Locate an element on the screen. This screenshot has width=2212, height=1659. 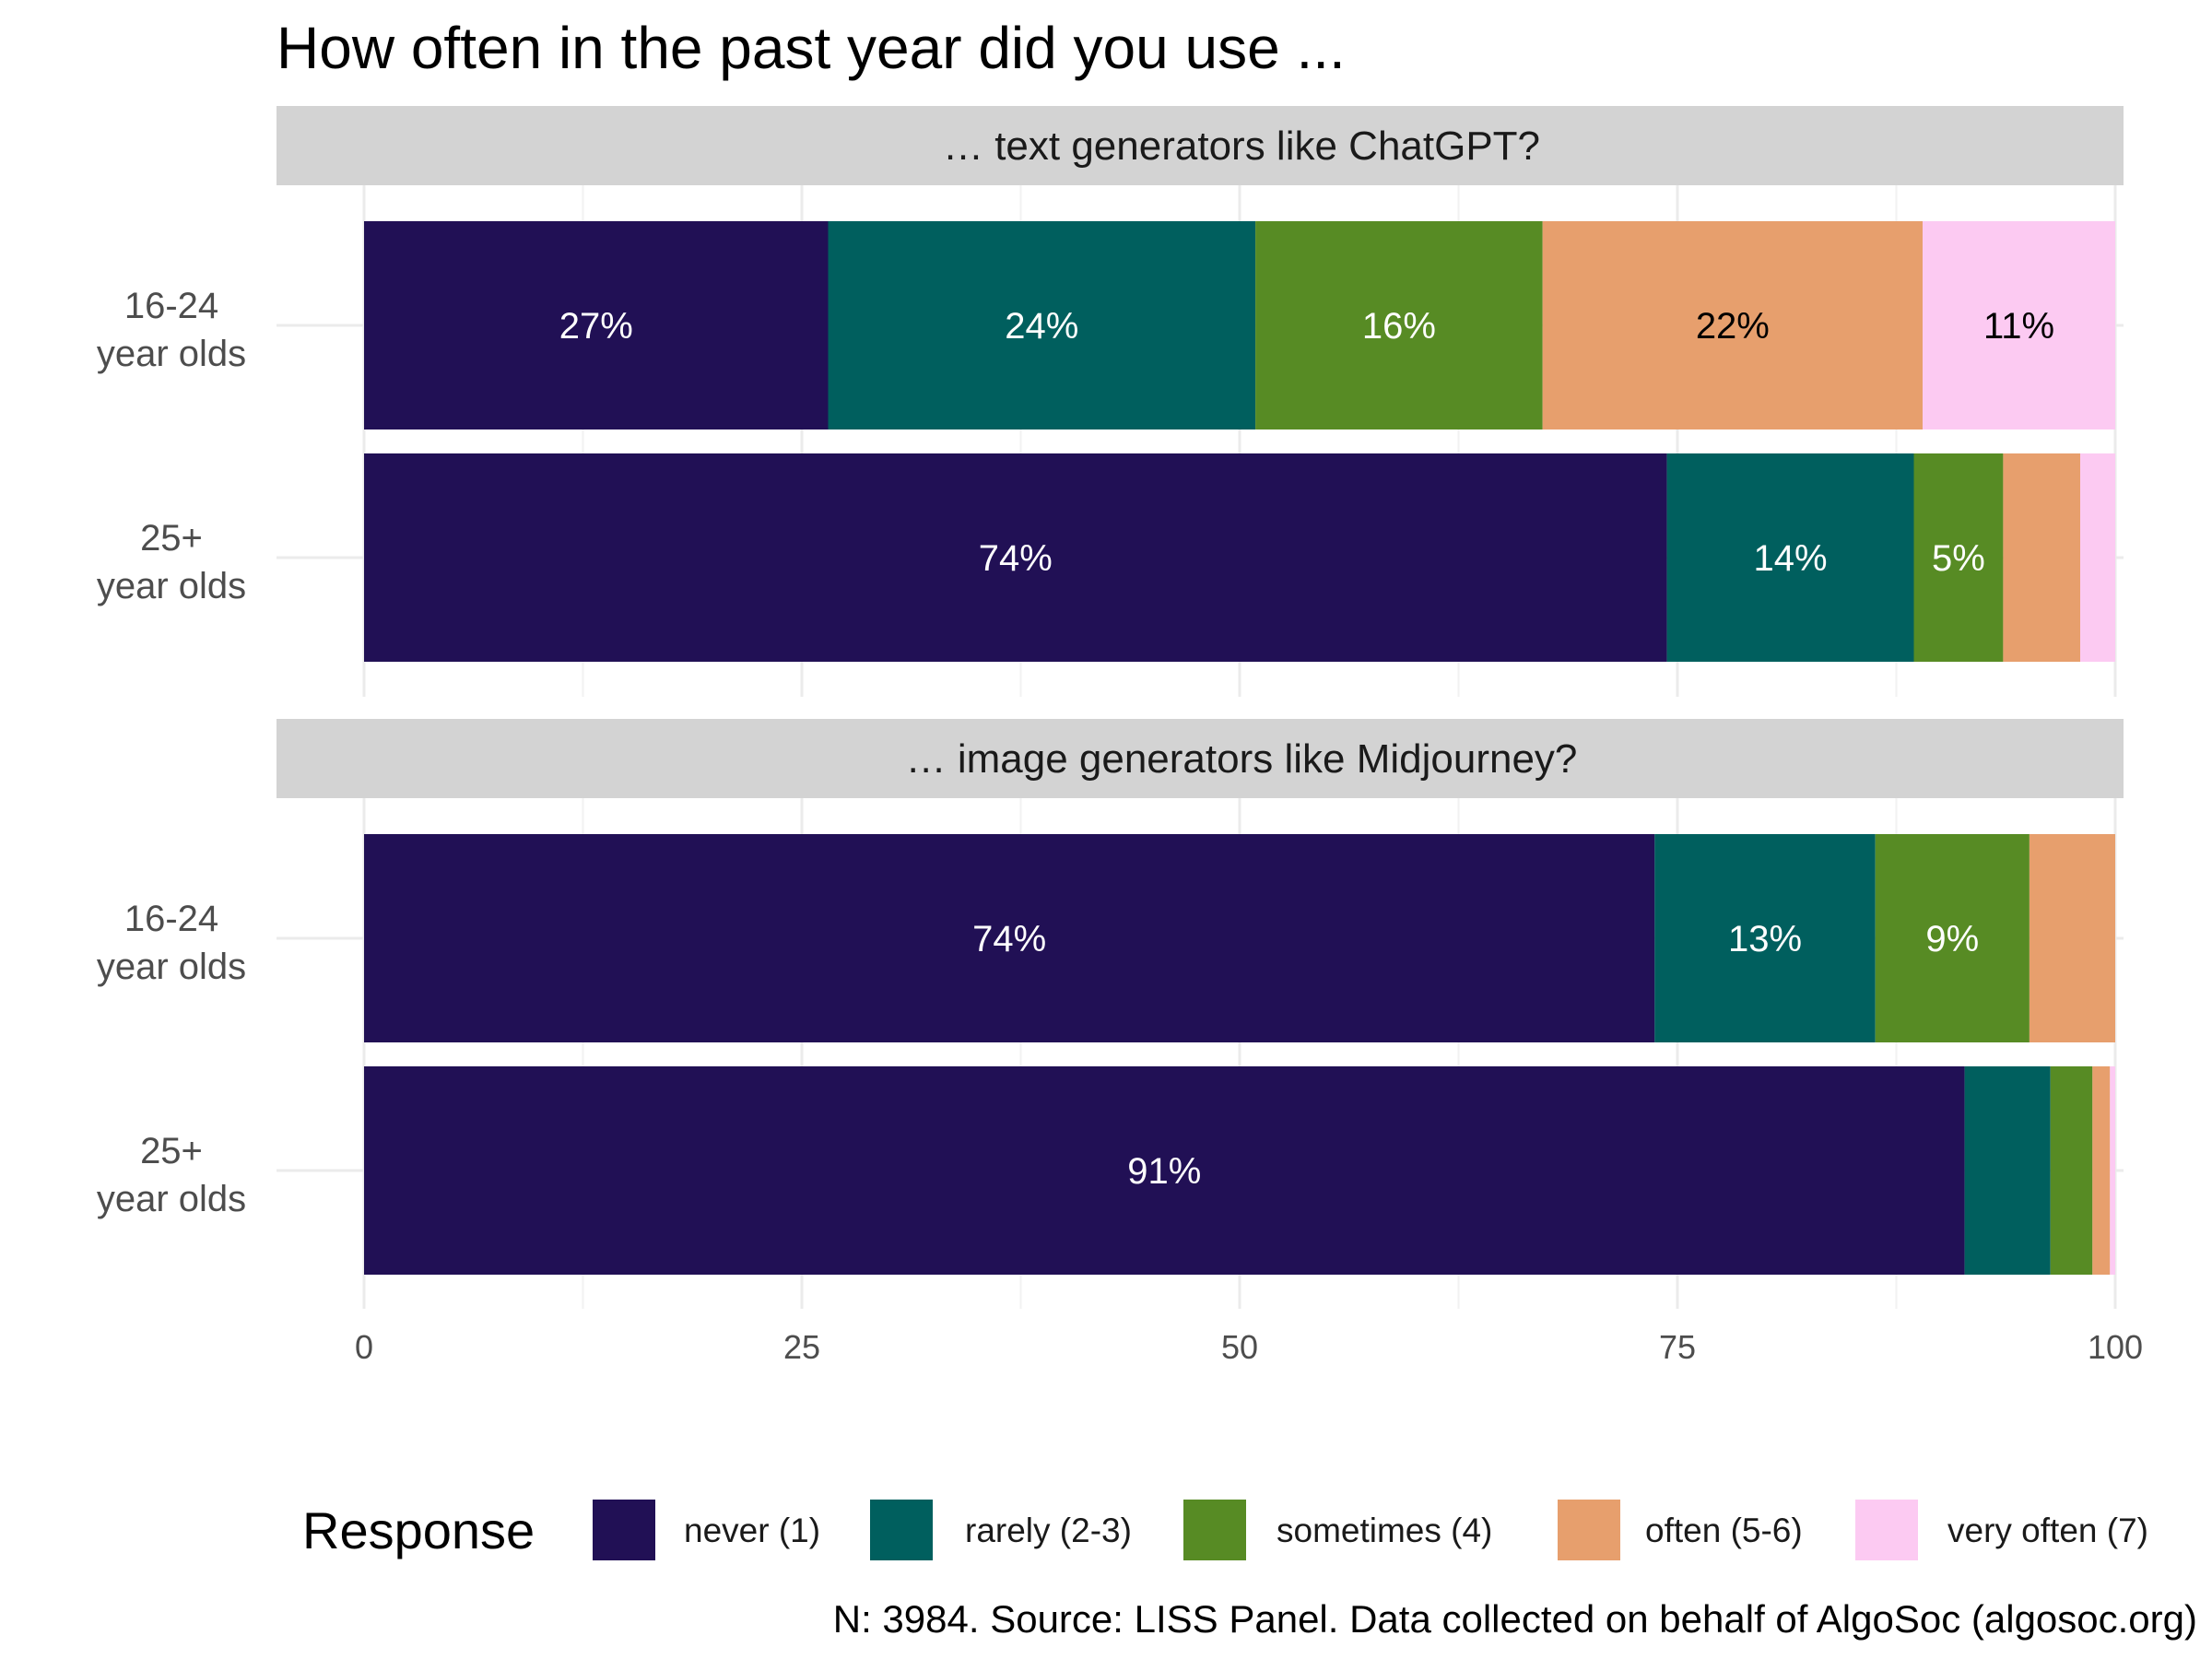
bar-data-label: 5% is located at coordinates (1958, 558).